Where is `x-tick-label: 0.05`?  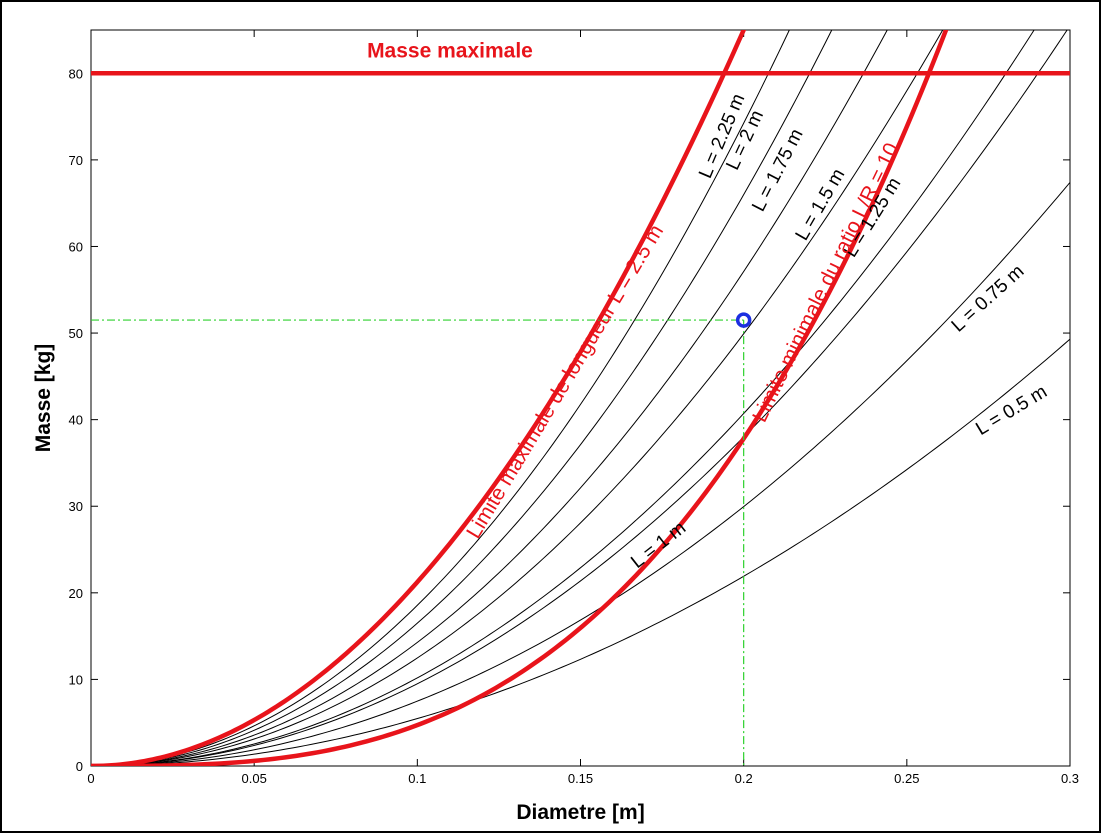
x-tick-label: 0.05 is located at coordinates (254, 778).